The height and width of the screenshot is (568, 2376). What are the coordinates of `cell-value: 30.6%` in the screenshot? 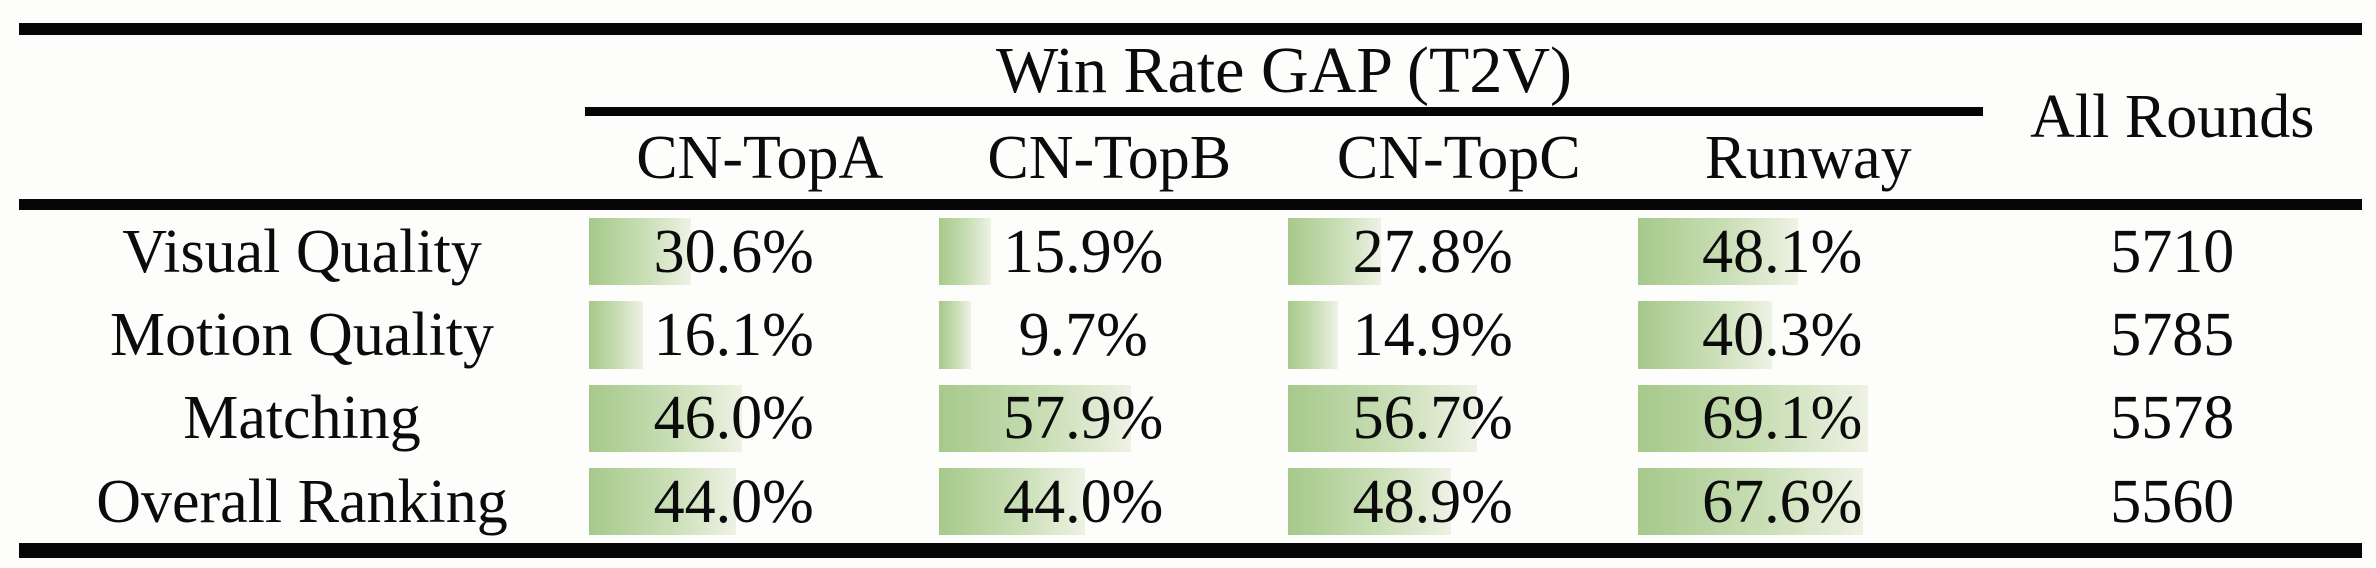 It's located at (733, 251).